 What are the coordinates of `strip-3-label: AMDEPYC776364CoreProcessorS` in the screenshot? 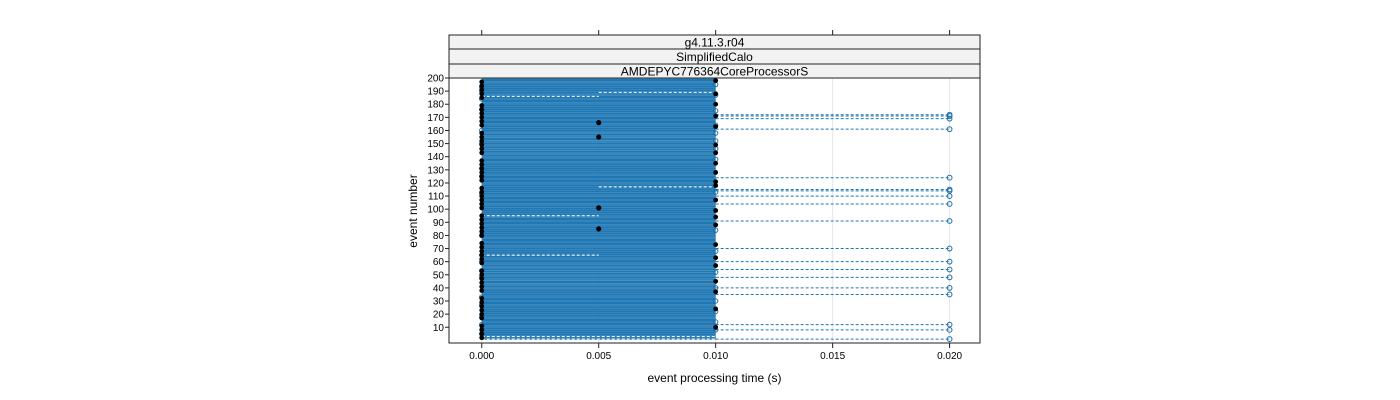 It's located at (714, 72).